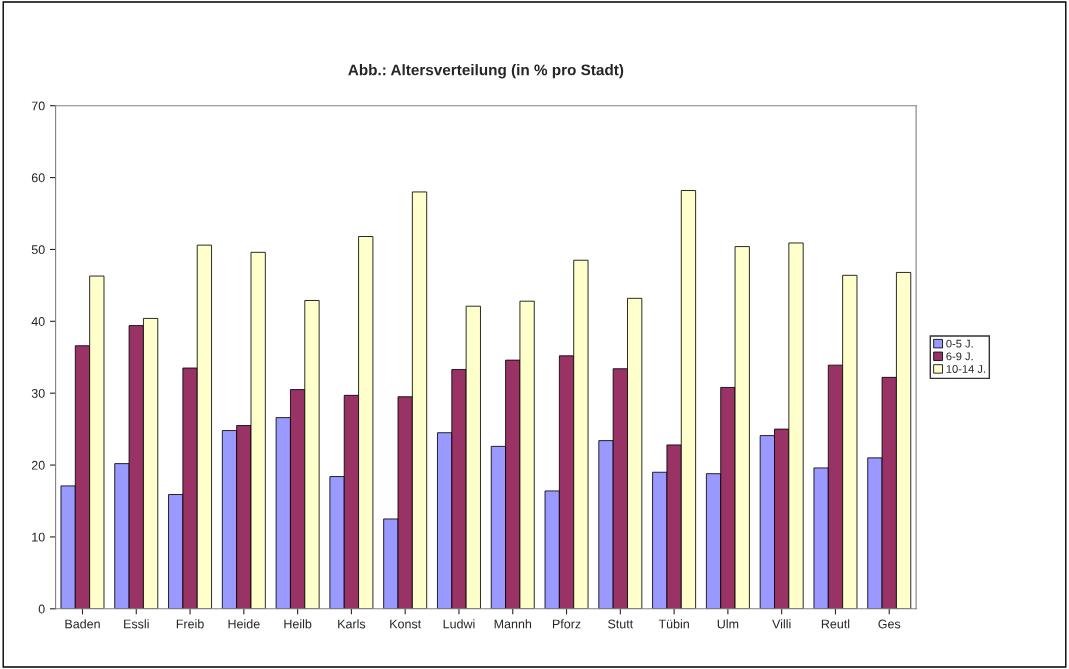  Describe the element at coordinates (38, 393) in the screenshot. I see `y-tick-label: 30` at that location.